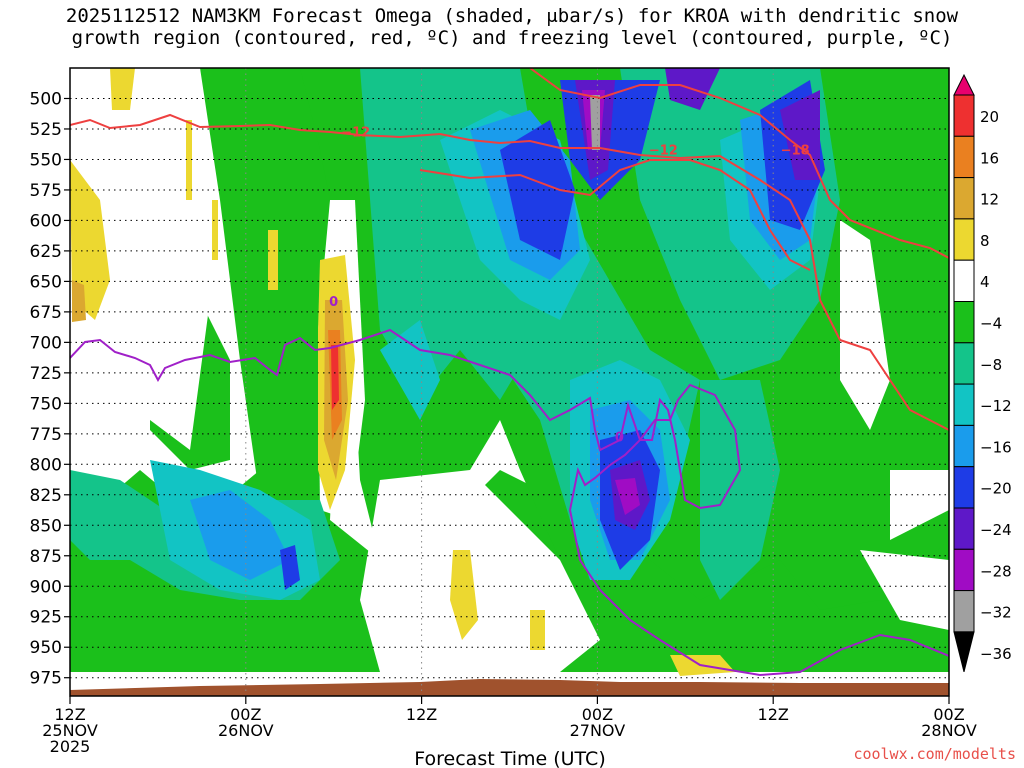 This screenshot has width=1024, height=768. What do you see at coordinates (949, 730) in the screenshot?
I see `x-tick-label: 28NOV` at bounding box center [949, 730].